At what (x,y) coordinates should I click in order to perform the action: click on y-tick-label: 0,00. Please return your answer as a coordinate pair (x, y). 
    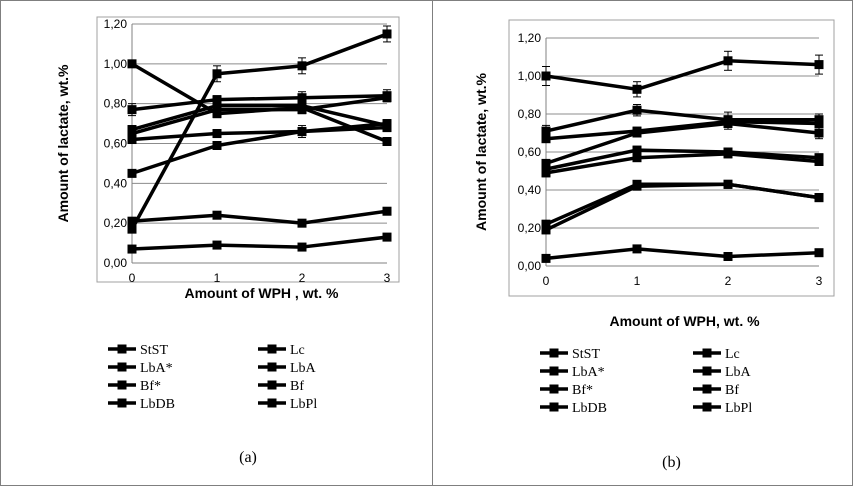
    Looking at the image, I should click on (116, 263).